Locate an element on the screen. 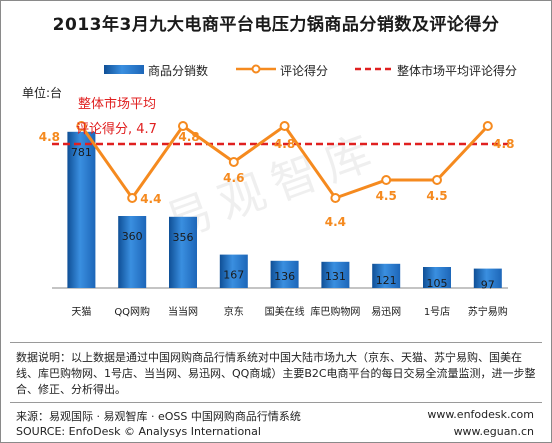 The image size is (552, 443). score-value-label-0: 4.8 is located at coordinates (49, 137).